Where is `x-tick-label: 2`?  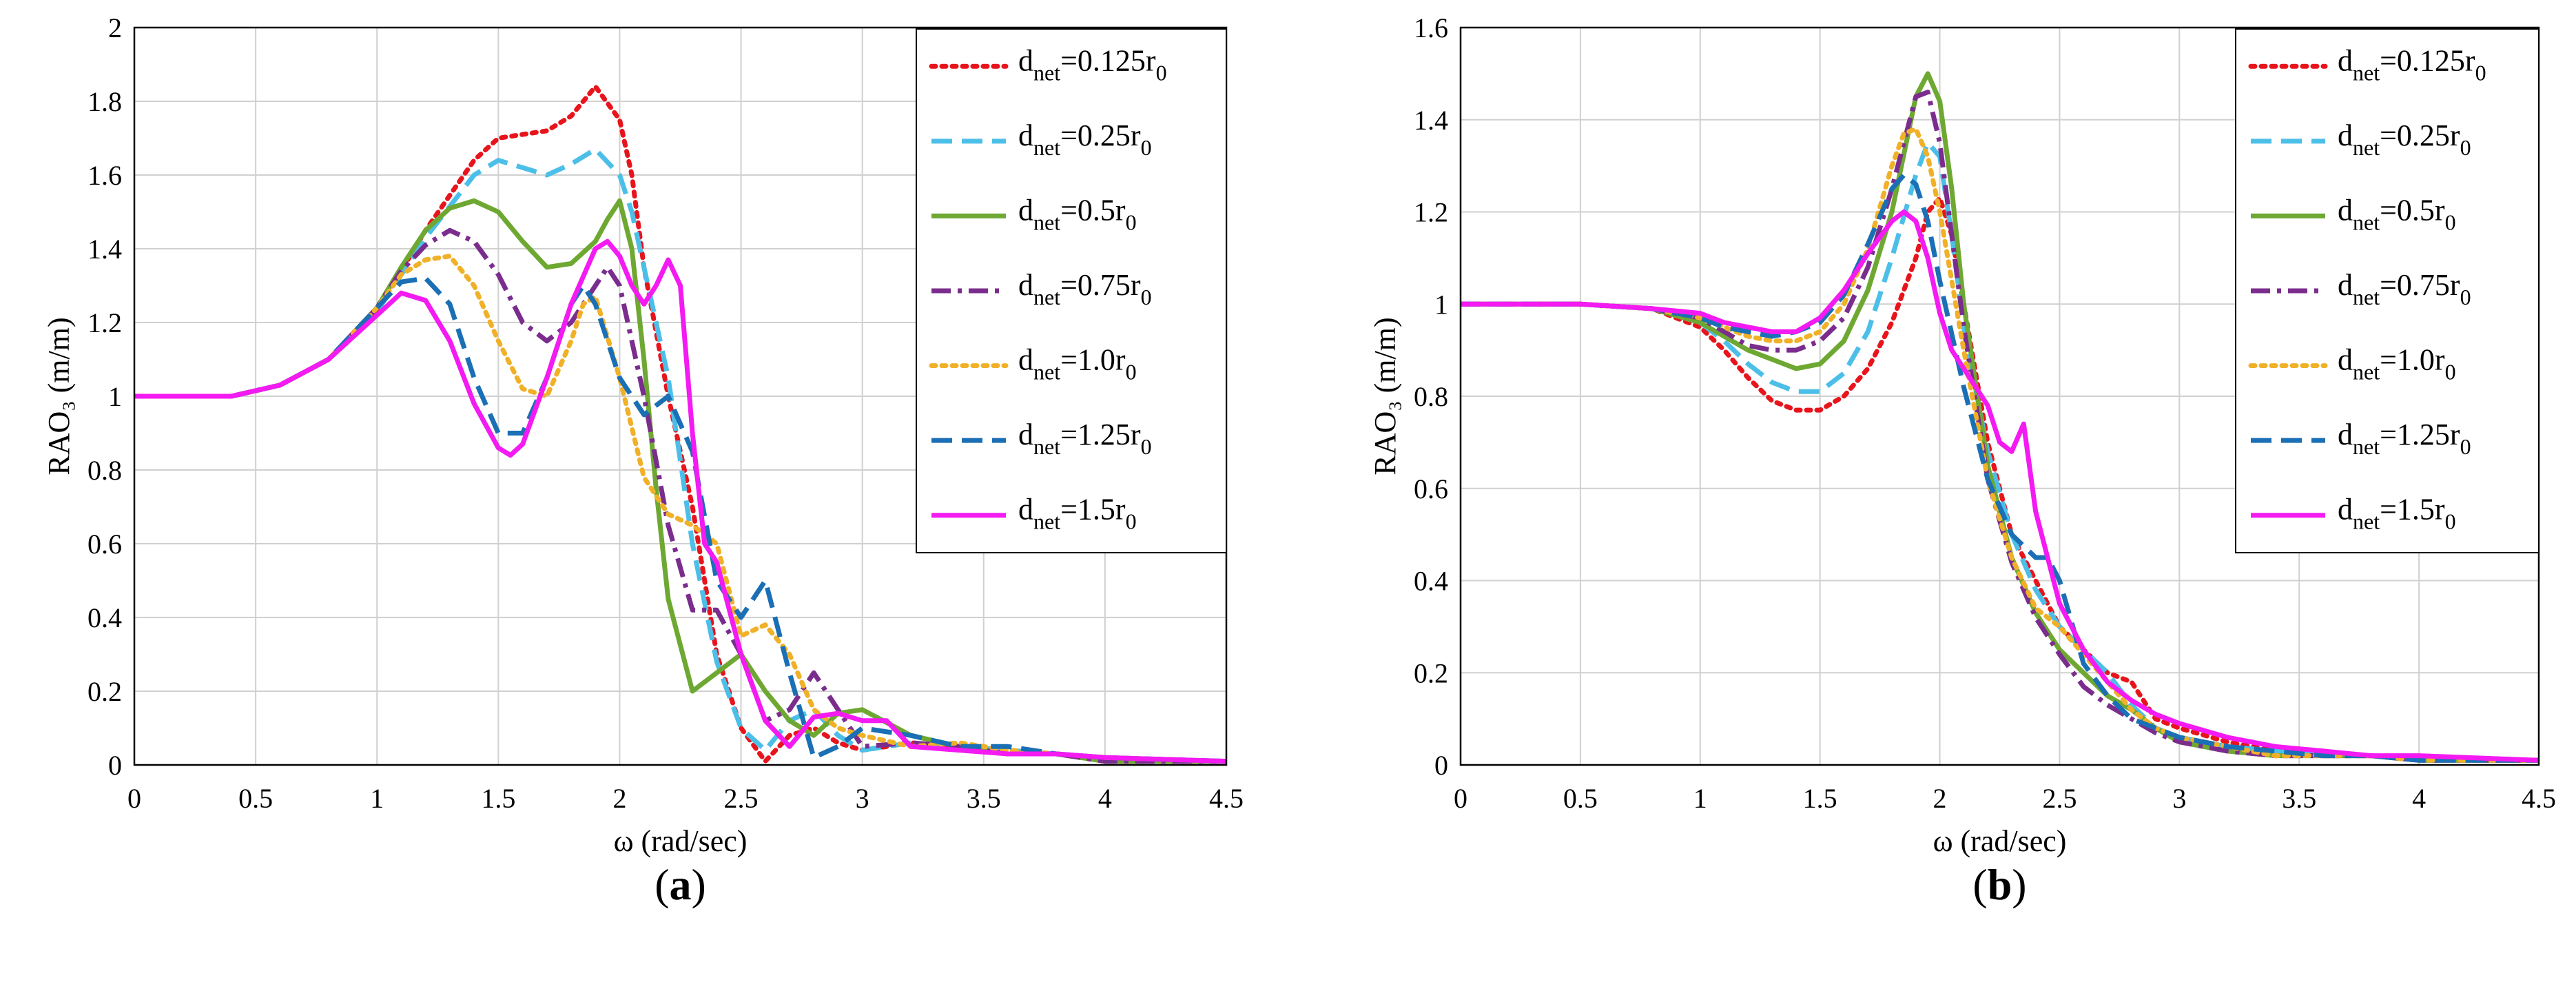 x-tick-label: 2 is located at coordinates (619, 799).